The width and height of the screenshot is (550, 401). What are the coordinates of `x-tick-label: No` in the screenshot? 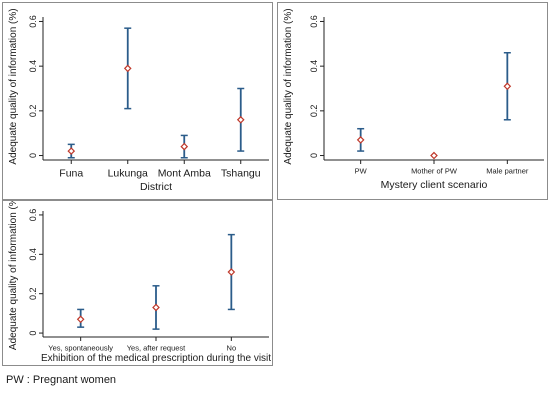 It's located at (232, 348).